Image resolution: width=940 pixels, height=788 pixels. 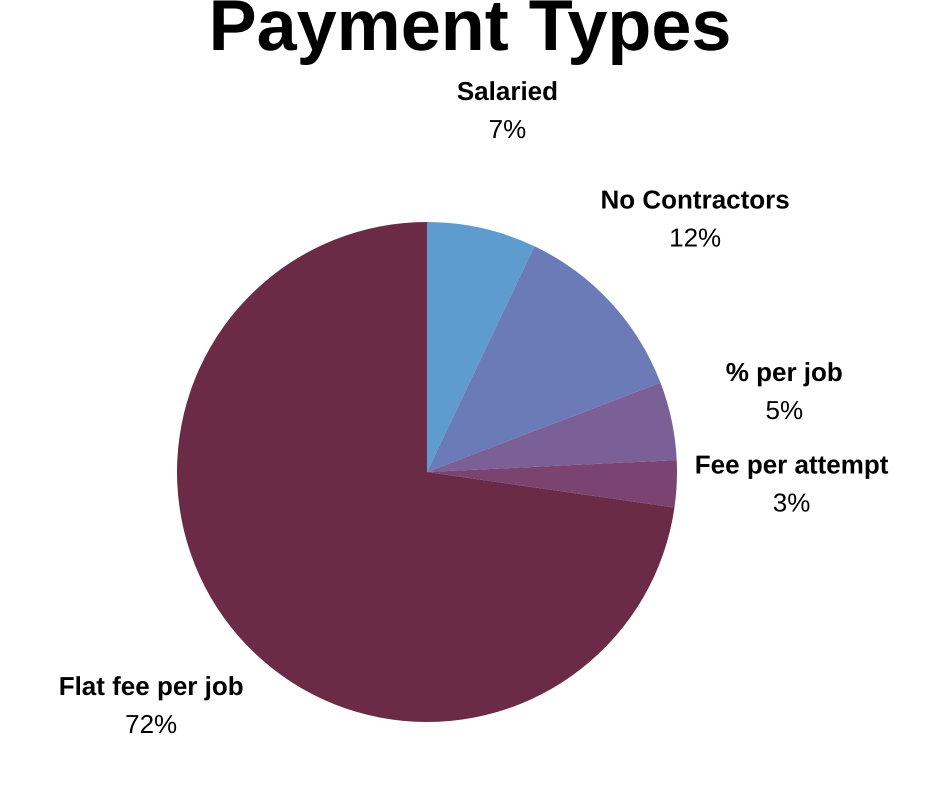 I want to click on slice-label: No Contractors, so click(x=695, y=199).